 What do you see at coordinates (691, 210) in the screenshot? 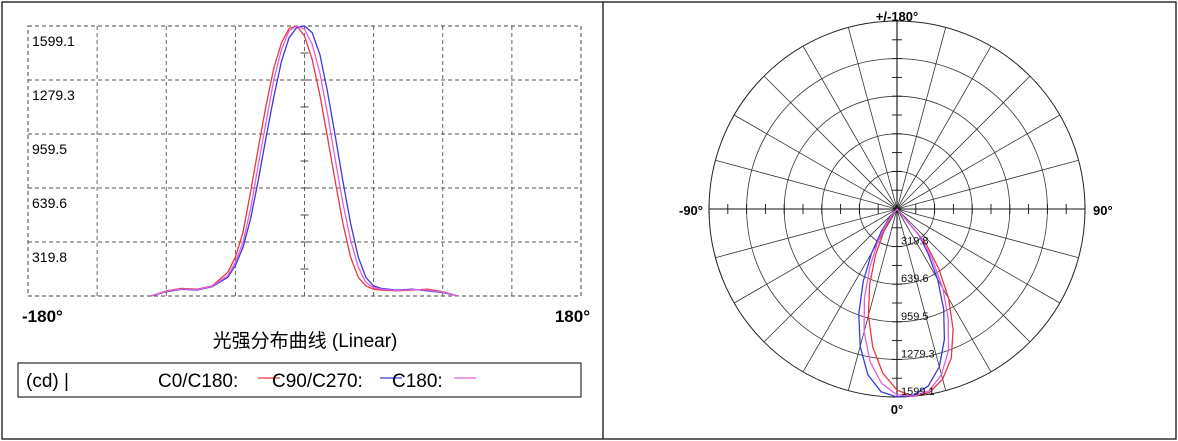
I see `polar-angle-label: -90°` at bounding box center [691, 210].